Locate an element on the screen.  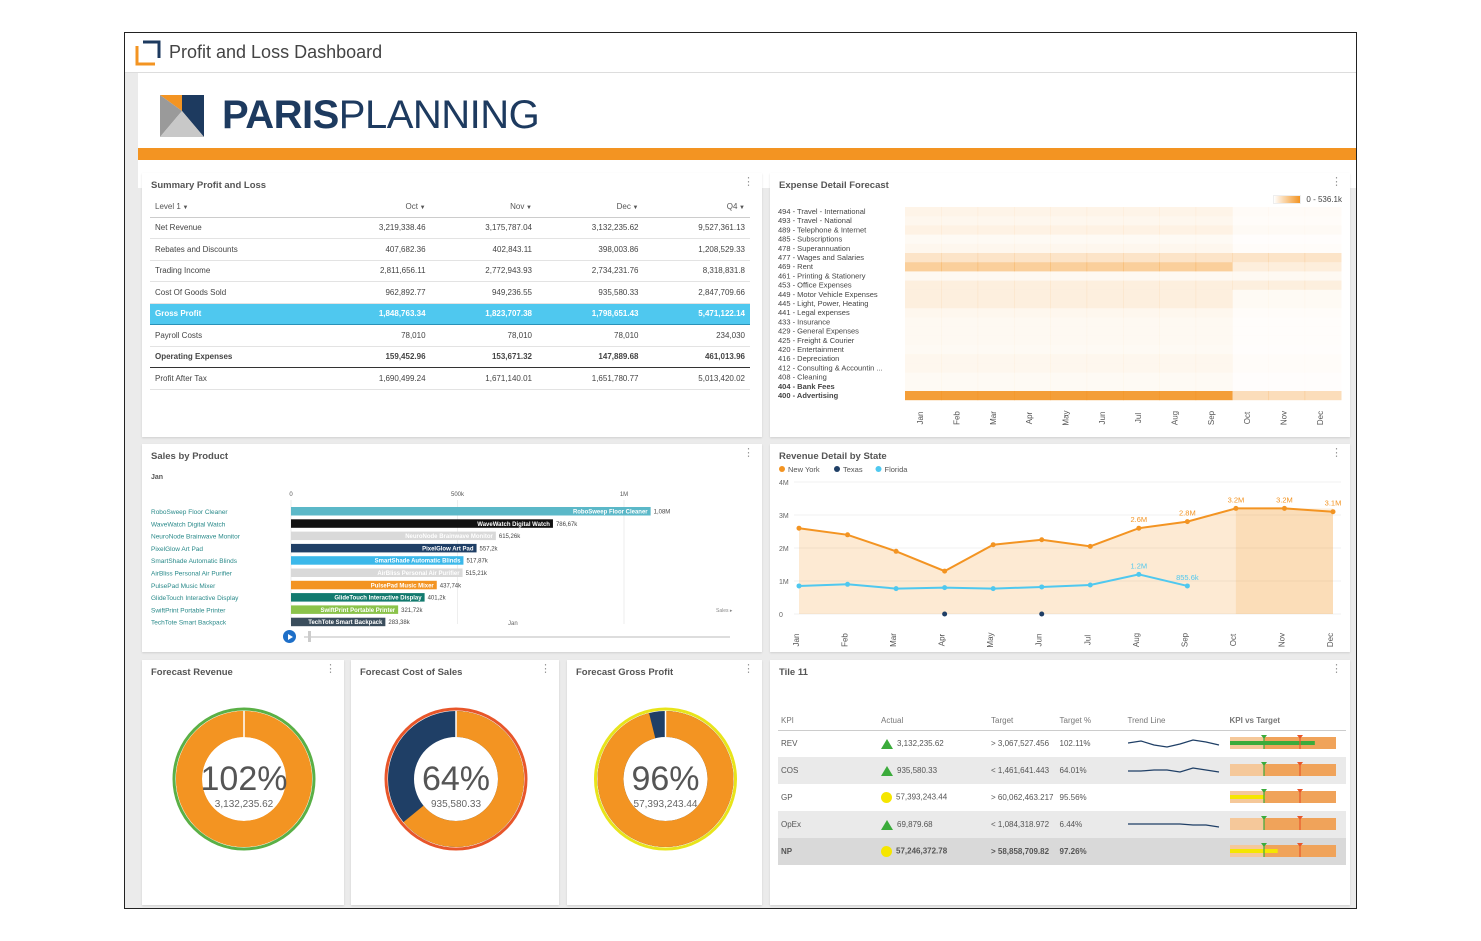
pl-row-label: Rebates and Discounts is located at coordinates (237, 249).